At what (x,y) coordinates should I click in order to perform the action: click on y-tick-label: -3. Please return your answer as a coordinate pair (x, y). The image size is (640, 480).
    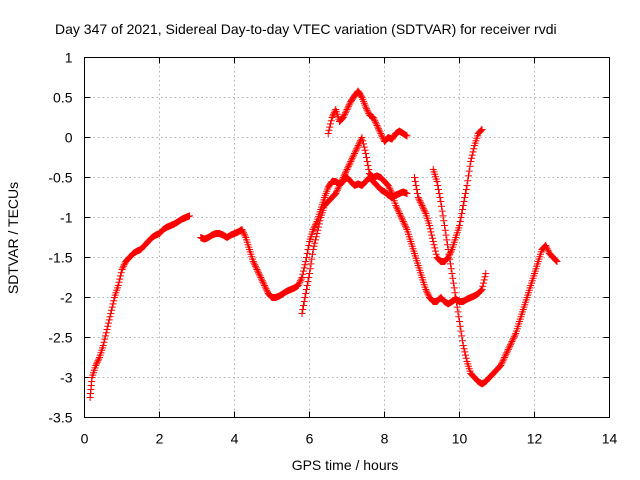
    Looking at the image, I should click on (66, 378).